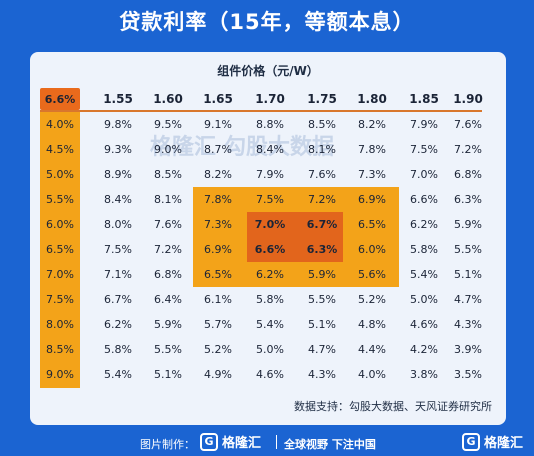  Describe the element at coordinates (372, 324) in the screenshot. I see `table-cell: 4.8%` at that location.